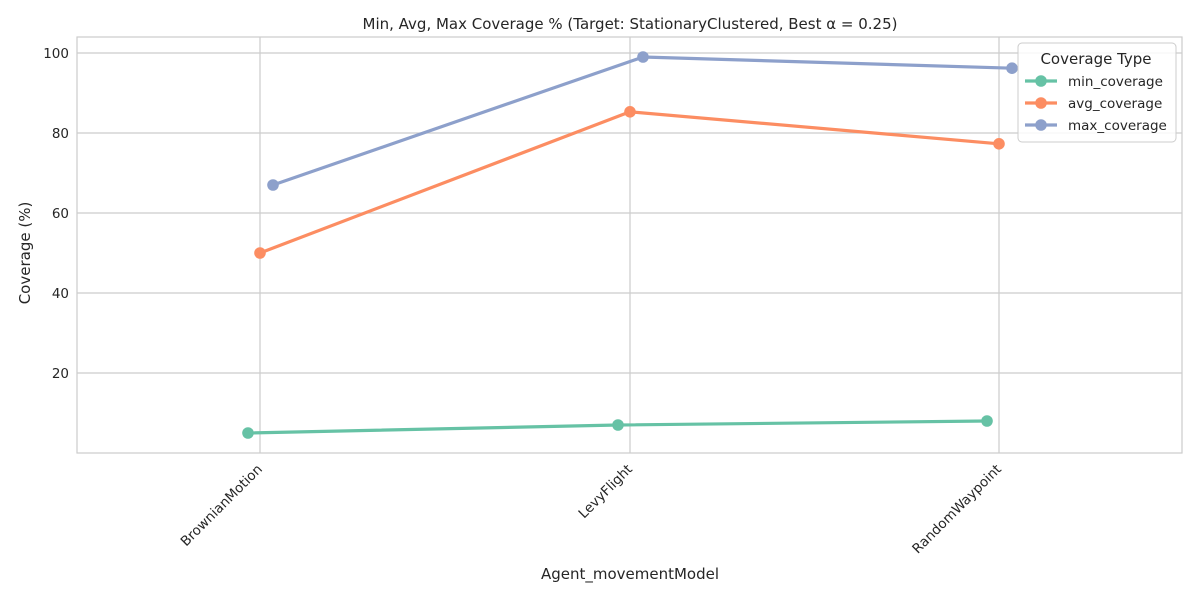 The image size is (1200, 600). Describe the element at coordinates (56, 54) in the screenshot. I see `y-tick-label: 100` at that location.